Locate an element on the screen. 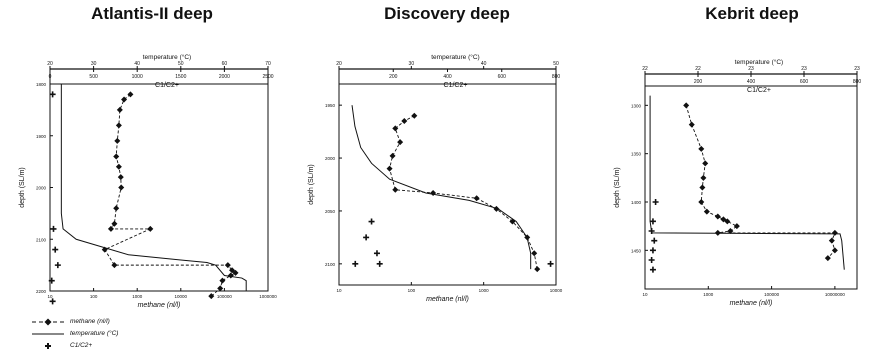  y-tick-label-kebrit: 1450 is located at coordinates (636, 250).